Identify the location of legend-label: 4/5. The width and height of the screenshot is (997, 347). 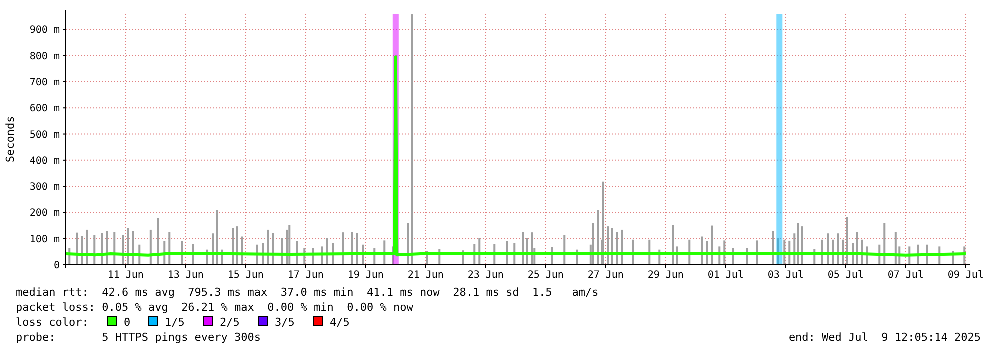
(340, 322).